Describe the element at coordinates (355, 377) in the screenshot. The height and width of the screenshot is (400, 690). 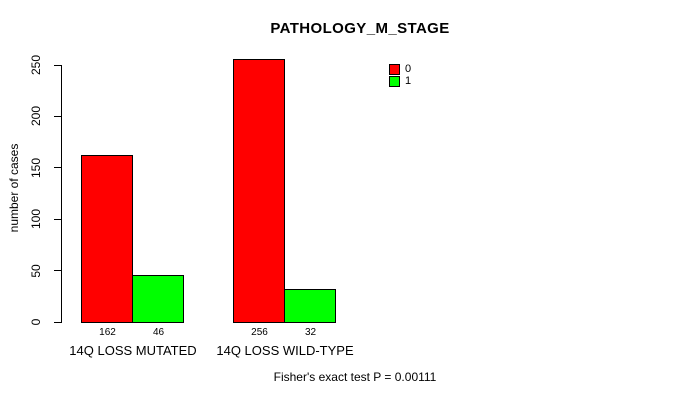
I see `fisher-test-annotation: Fisher's exact test P = 0.00111` at that location.